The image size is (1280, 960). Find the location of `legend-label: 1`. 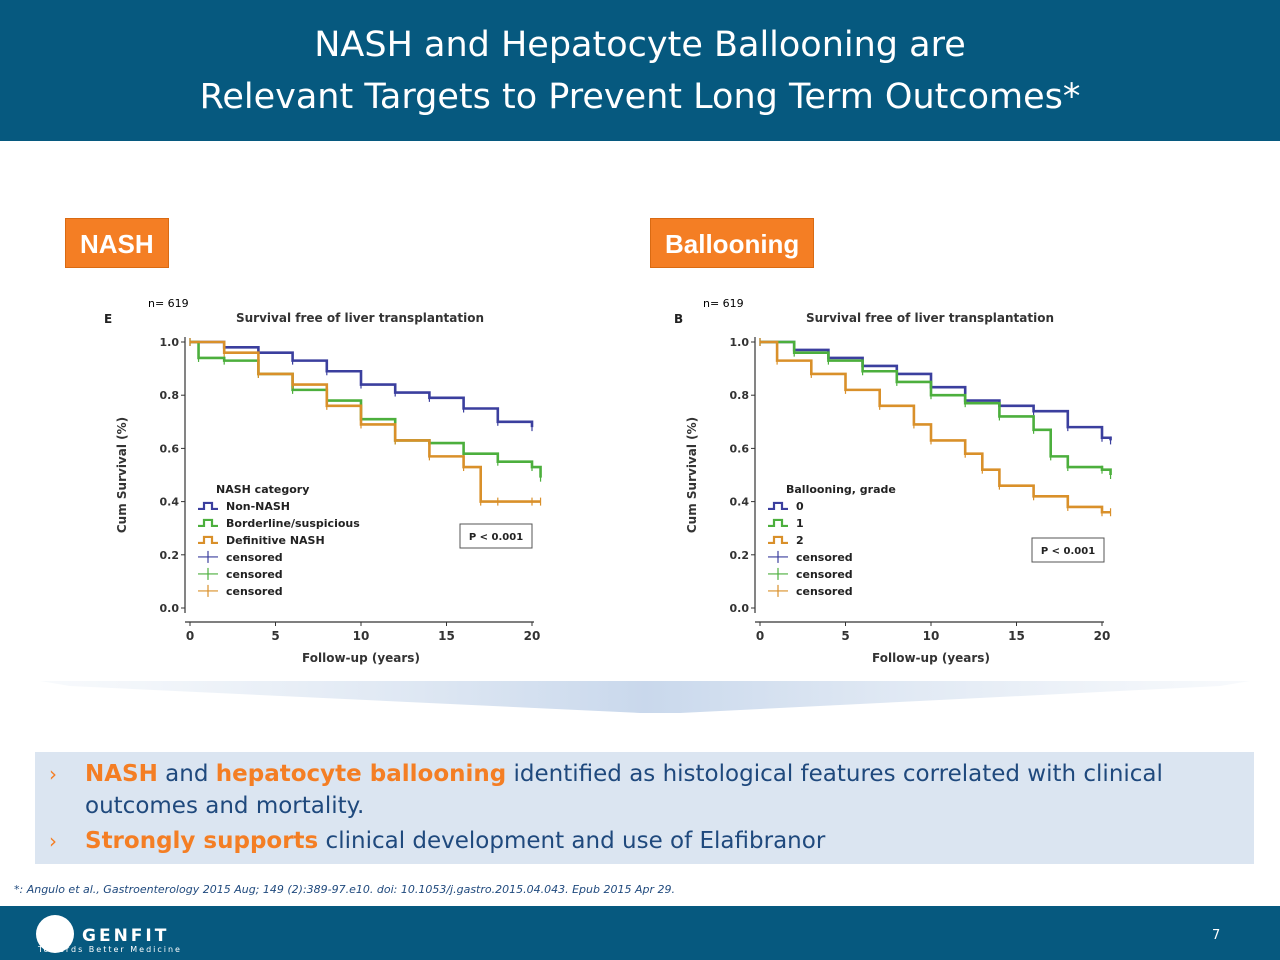

legend-label: 1 is located at coordinates (800, 523).